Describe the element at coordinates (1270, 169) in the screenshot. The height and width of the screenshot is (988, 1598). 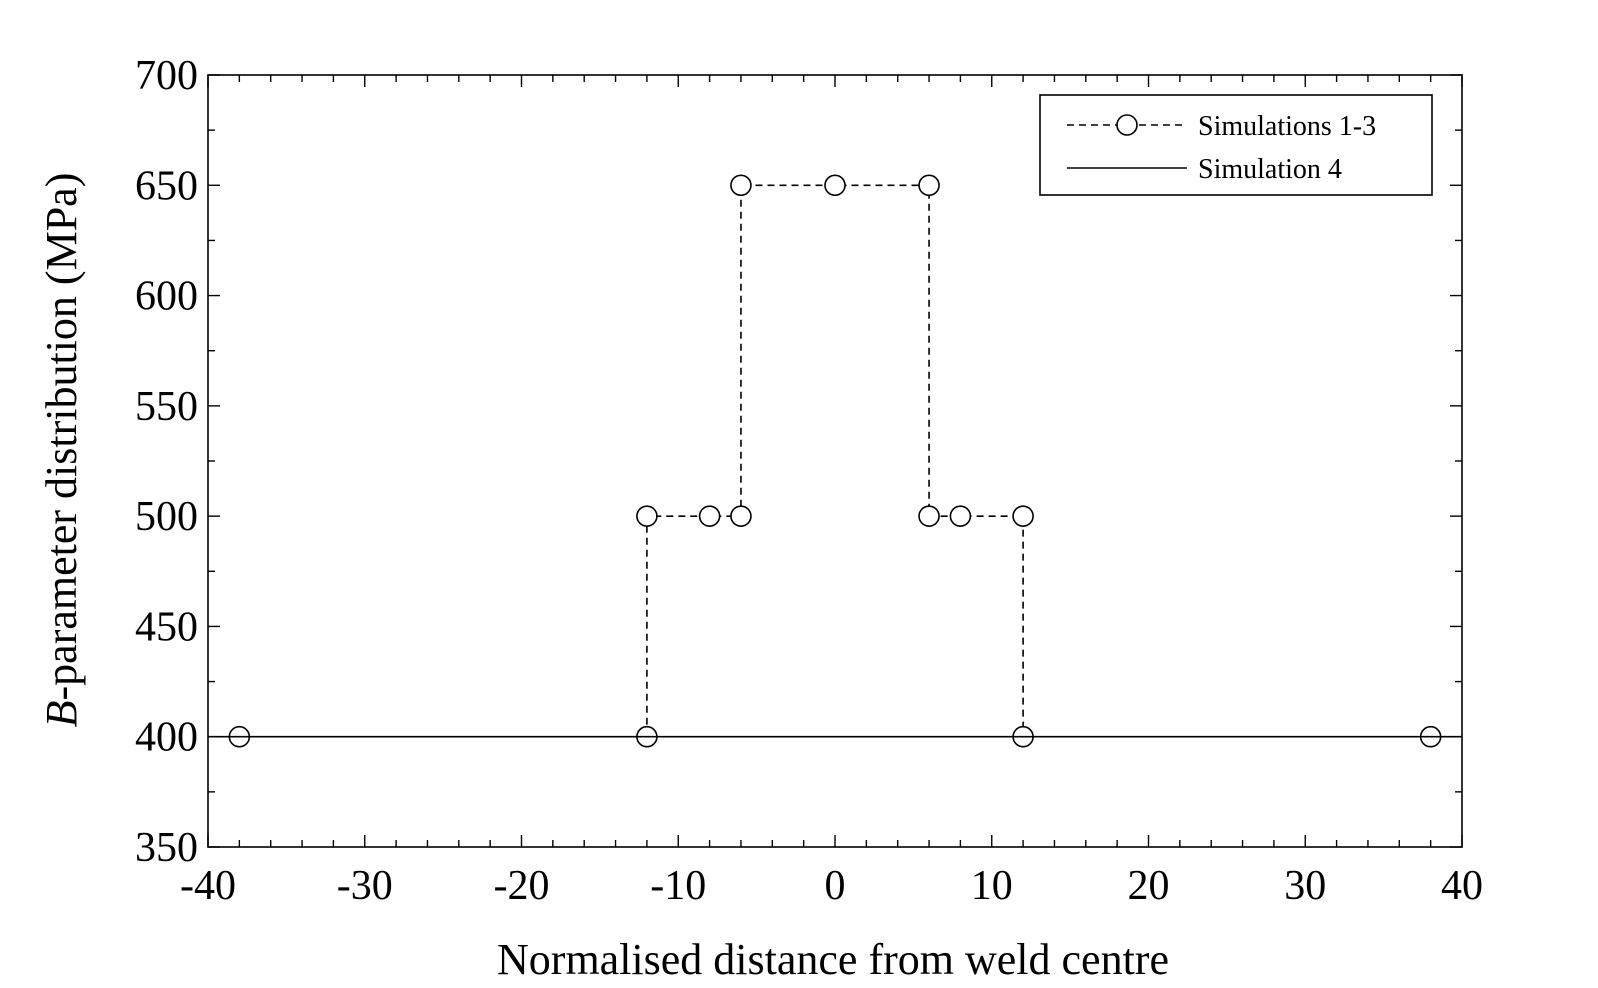
I see `legend-label: Simulation 4` at that location.